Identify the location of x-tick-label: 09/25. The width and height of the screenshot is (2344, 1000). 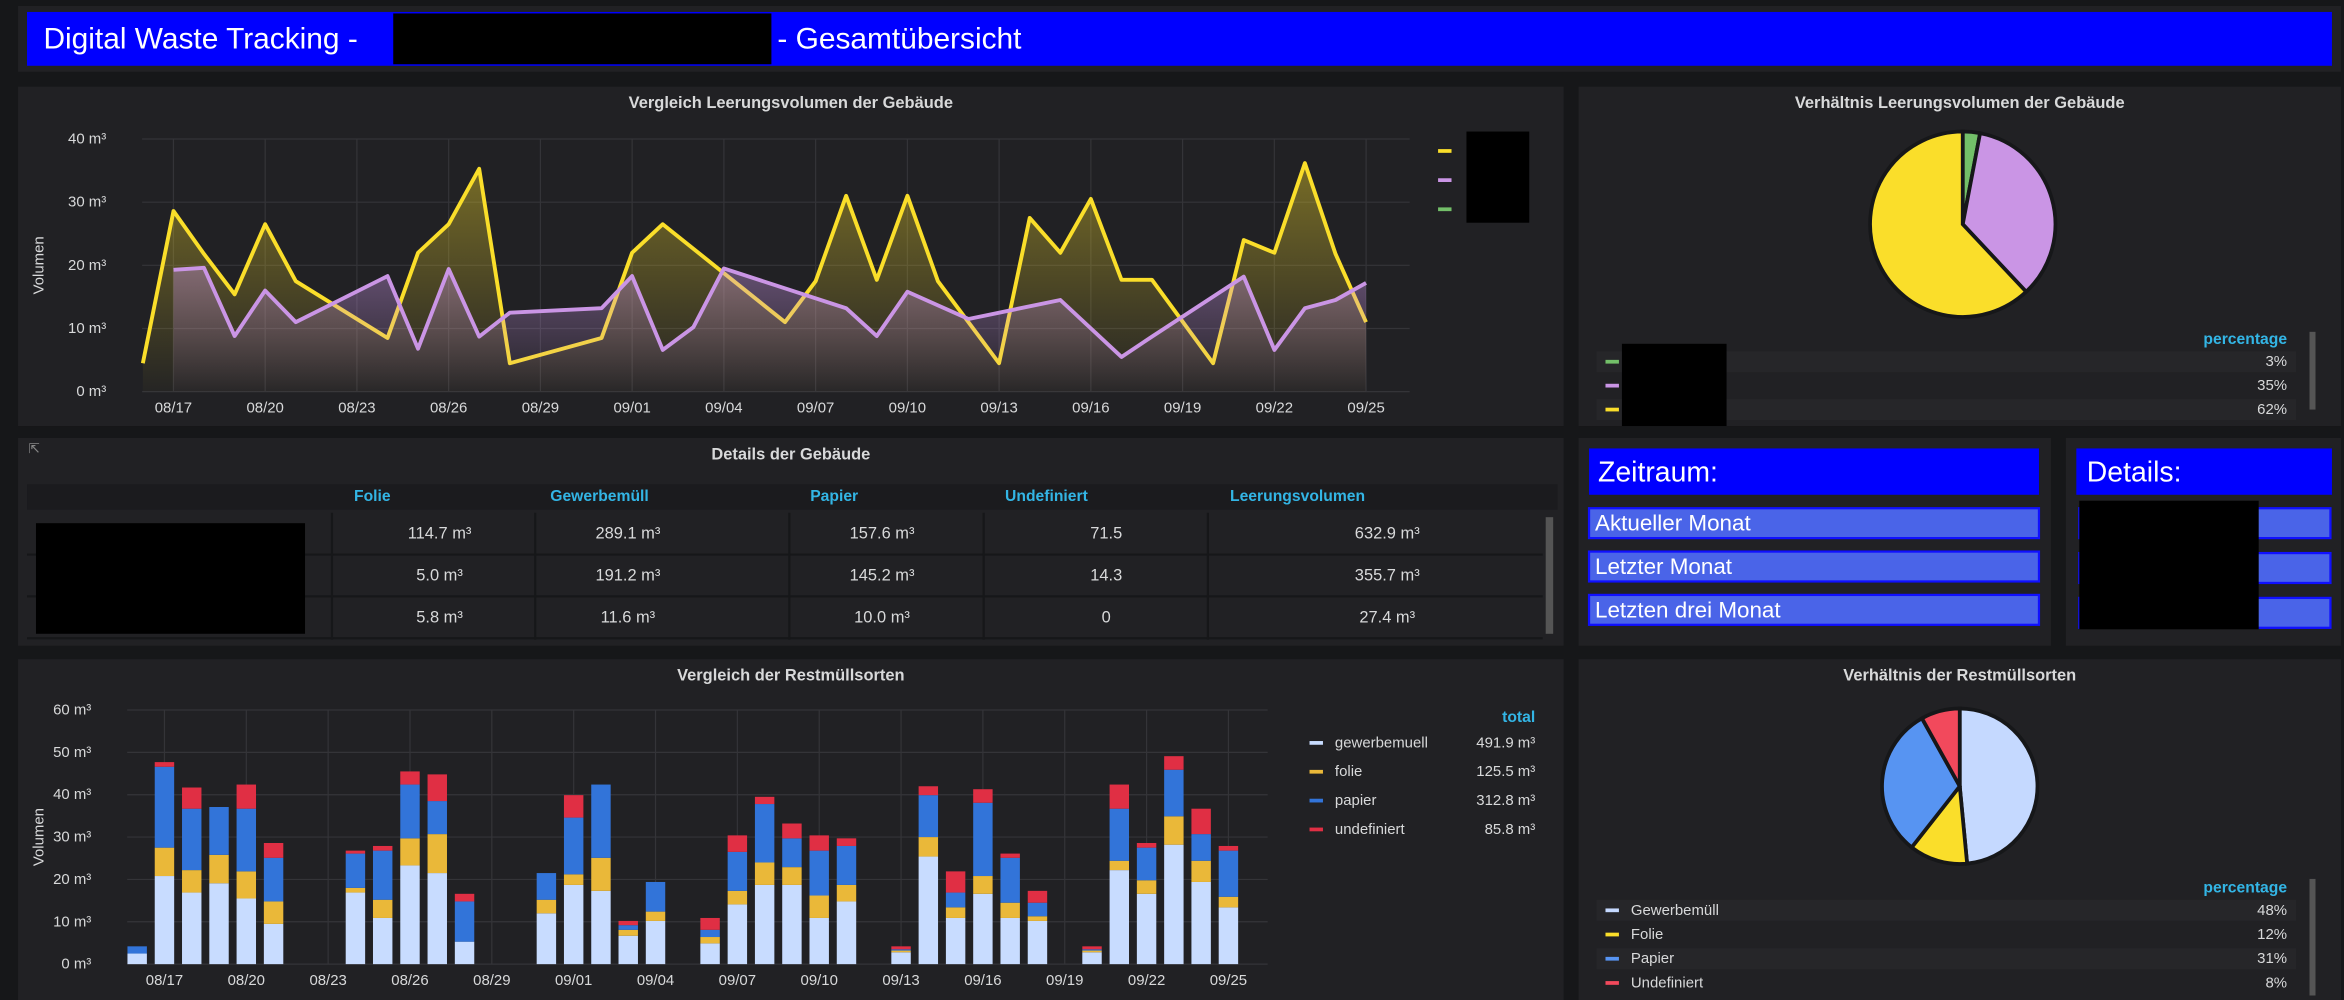
(1365, 408).